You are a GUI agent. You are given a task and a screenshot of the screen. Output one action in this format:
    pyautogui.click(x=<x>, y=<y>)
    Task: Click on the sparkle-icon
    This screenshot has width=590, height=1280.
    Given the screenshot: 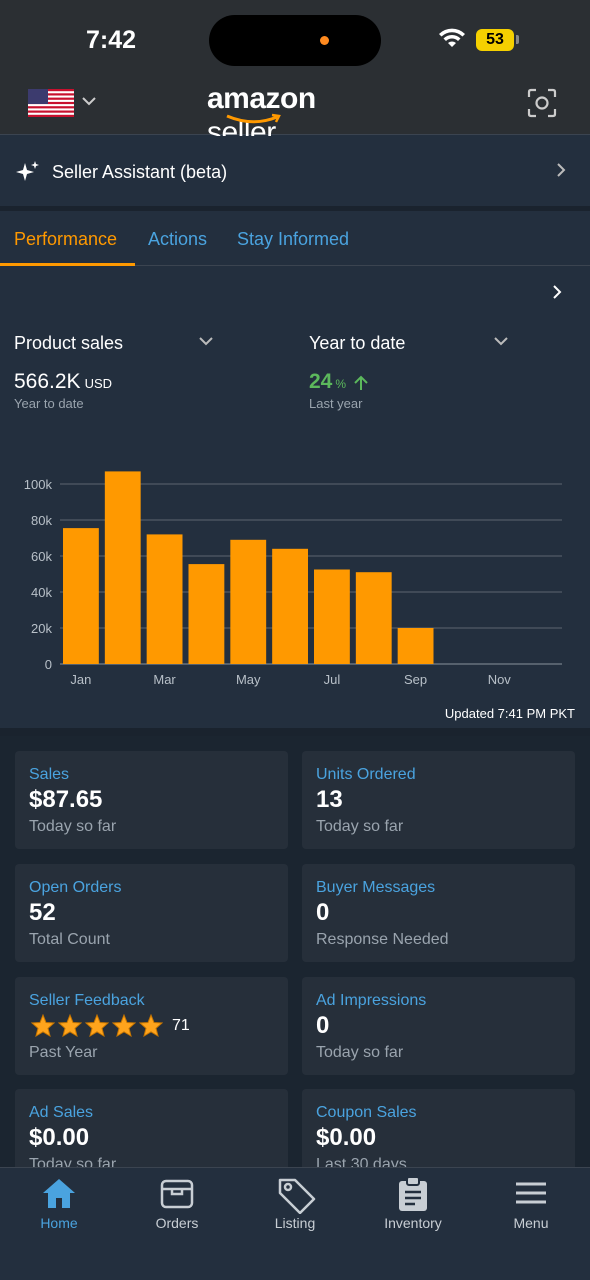 What is the action you would take?
    pyautogui.click(x=27, y=171)
    